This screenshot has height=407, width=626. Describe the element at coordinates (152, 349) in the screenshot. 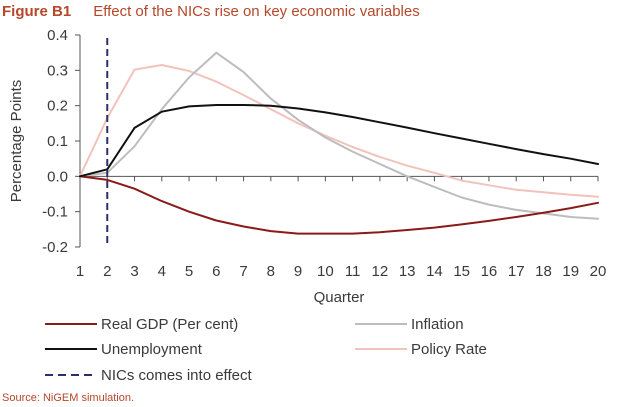

I see `legend-label: Unemployment` at that location.